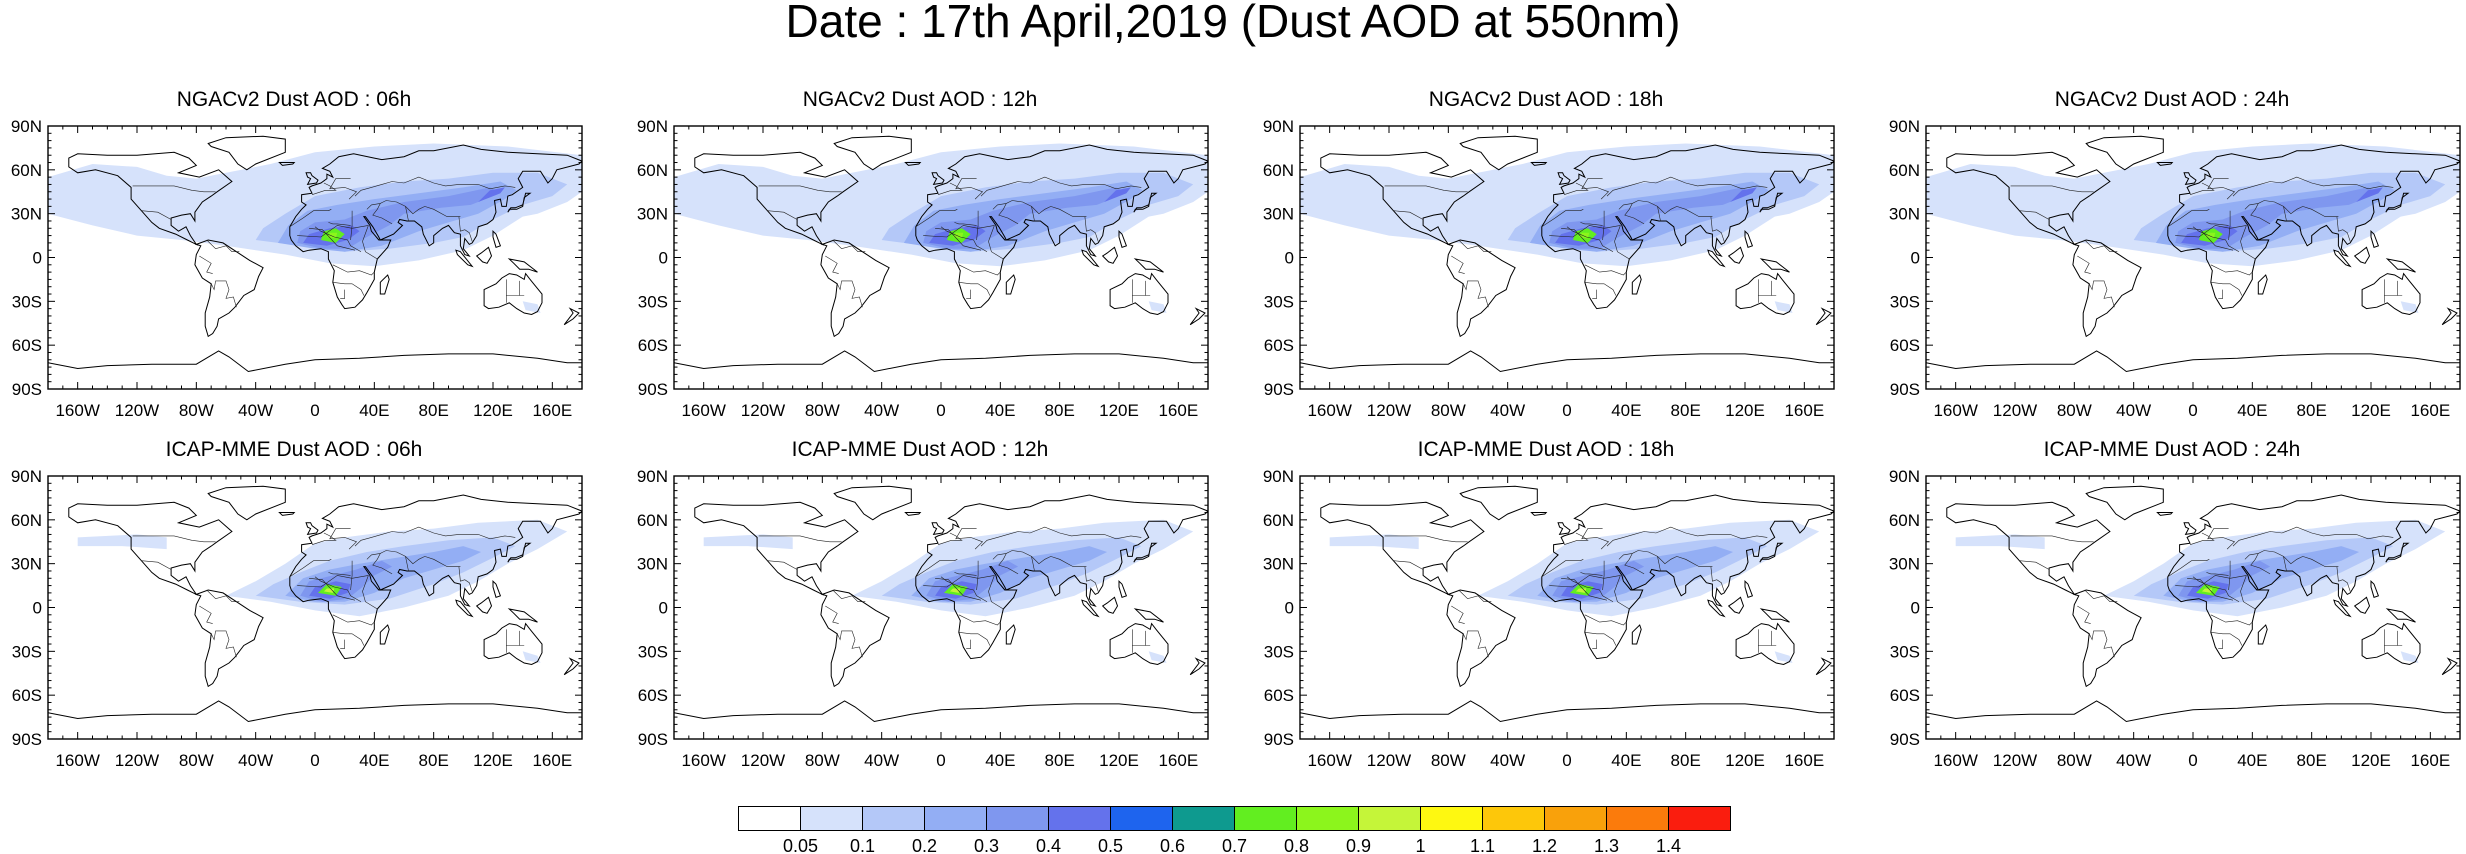 The width and height of the screenshot is (2466, 854). What do you see at coordinates (920, 449) in the screenshot?
I see `panel-title: ICAP-MME Dust AOD : 12h` at bounding box center [920, 449].